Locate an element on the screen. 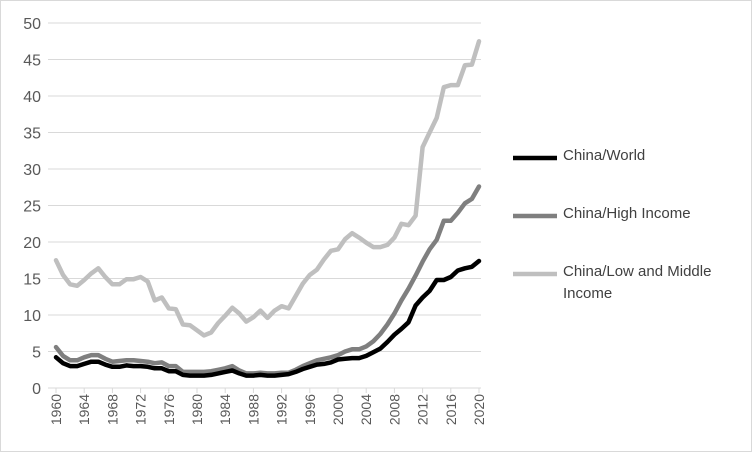 The width and height of the screenshot is (752, 452). legend-item-china-world: China/World is located at coordinates (612, 174).